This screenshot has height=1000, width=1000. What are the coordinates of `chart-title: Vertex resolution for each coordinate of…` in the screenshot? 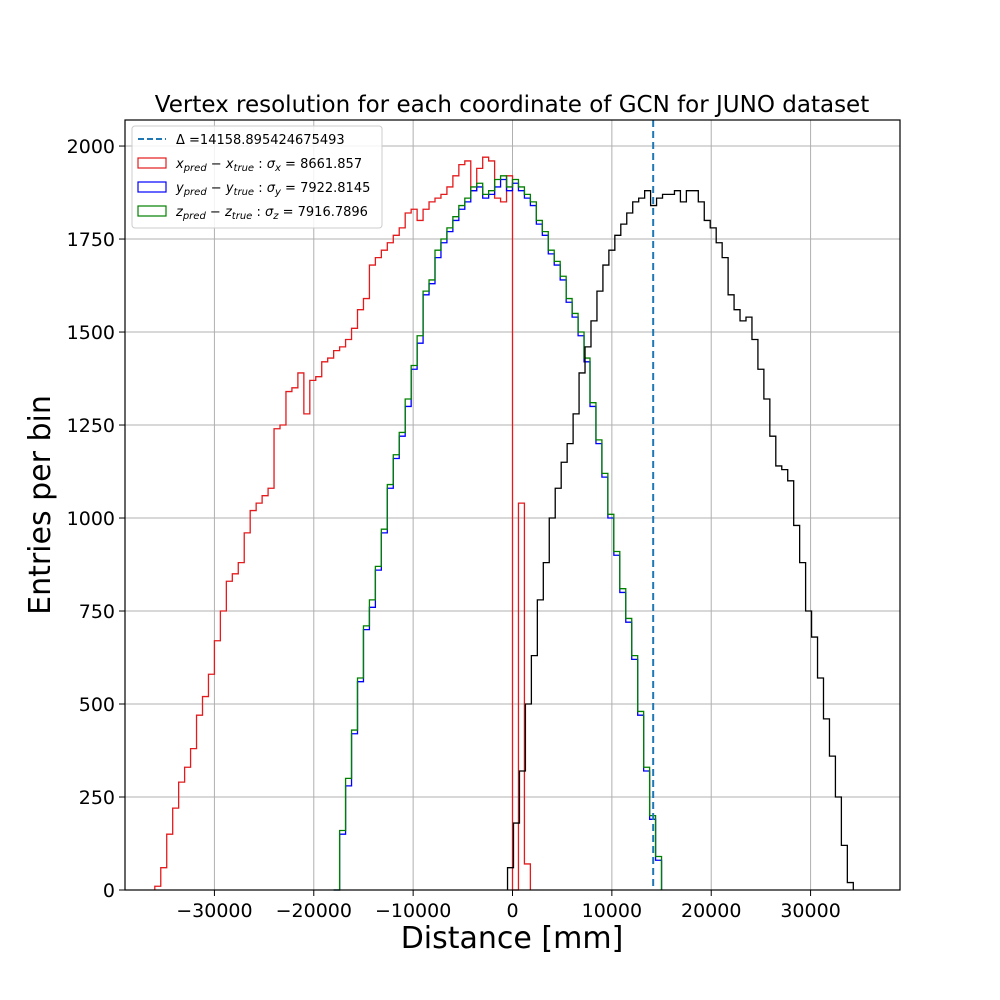 It's located at (512, 105).